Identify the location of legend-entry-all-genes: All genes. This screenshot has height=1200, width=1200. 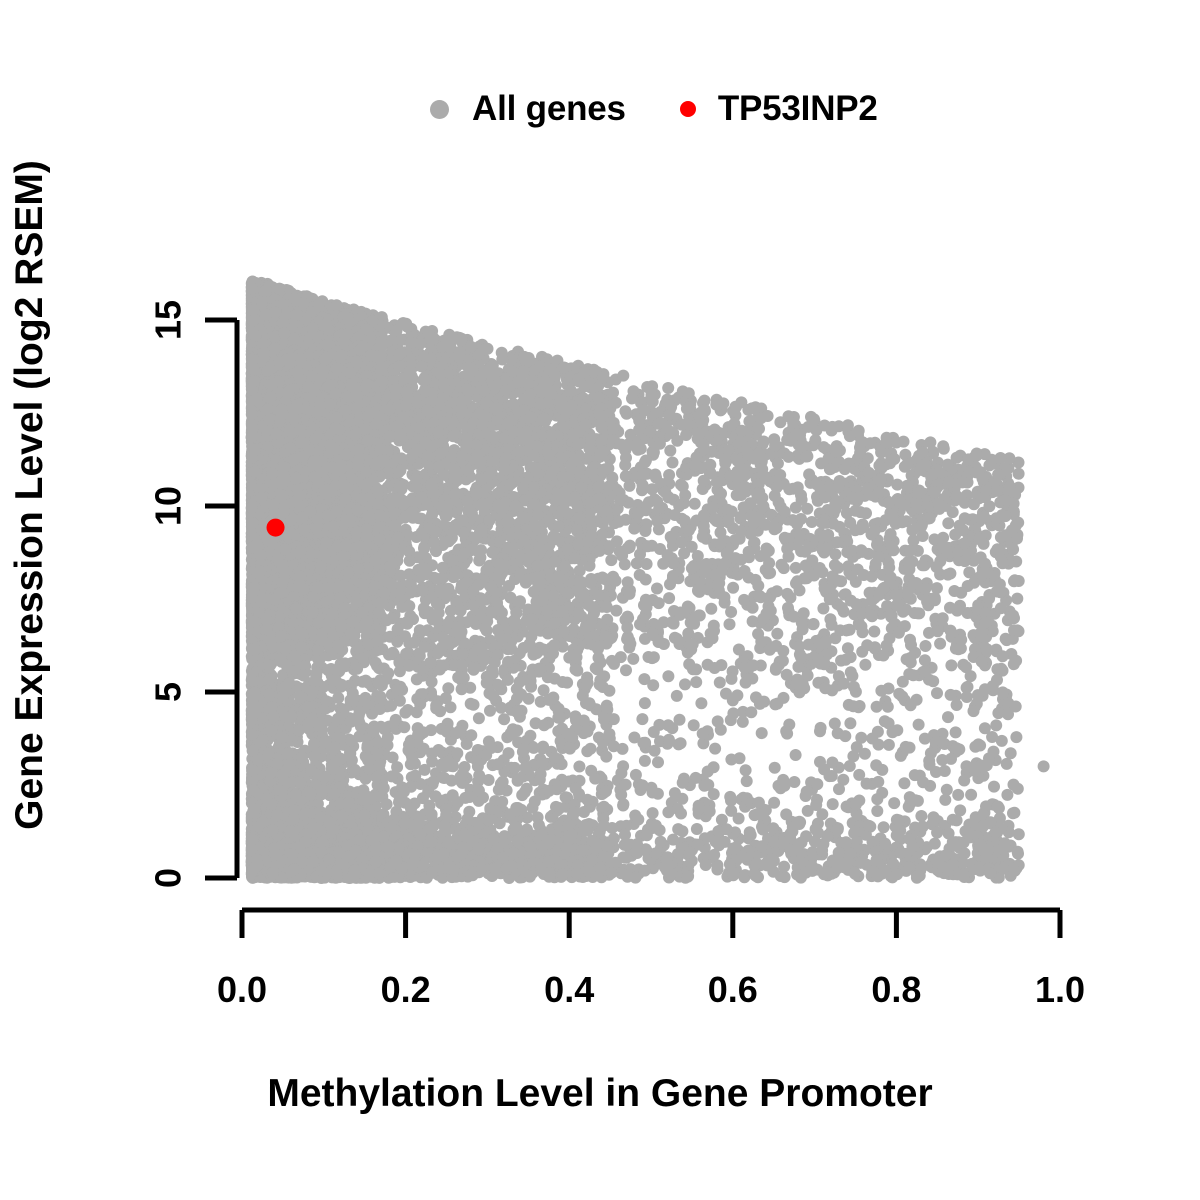
(528, 109).